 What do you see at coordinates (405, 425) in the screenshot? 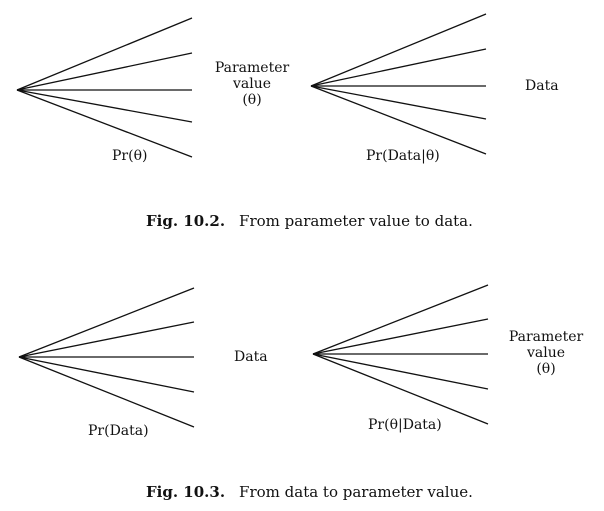
I see `tree-label-pr-theta-given-data: Pr(θ|Data)` at bounding box center [405, 425].